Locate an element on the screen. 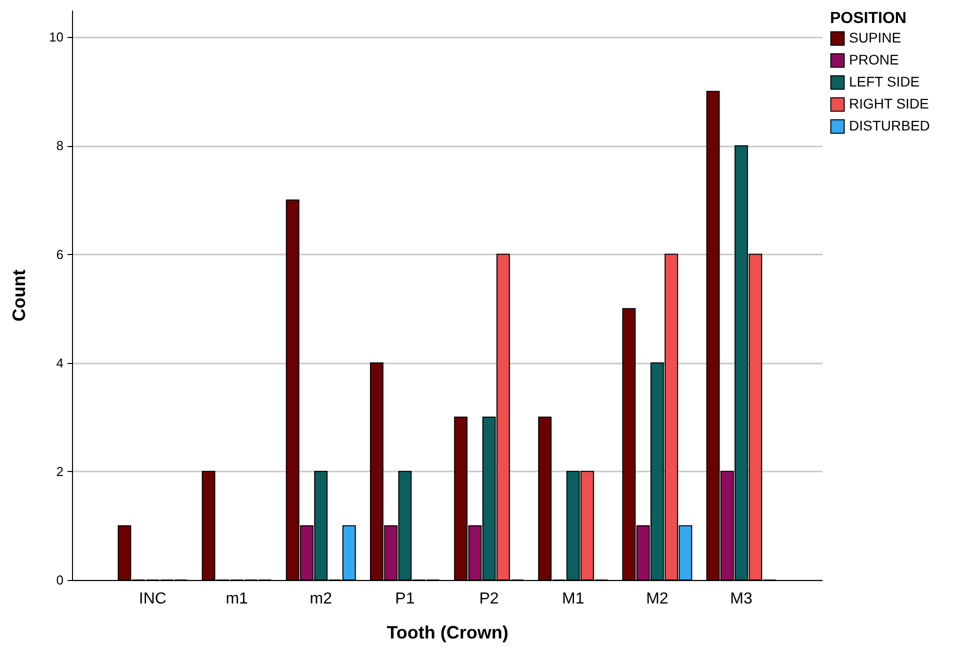 The width and height of the screenshot is (969, 662). y-axis-title: Count is located at coordinates (19, 296).